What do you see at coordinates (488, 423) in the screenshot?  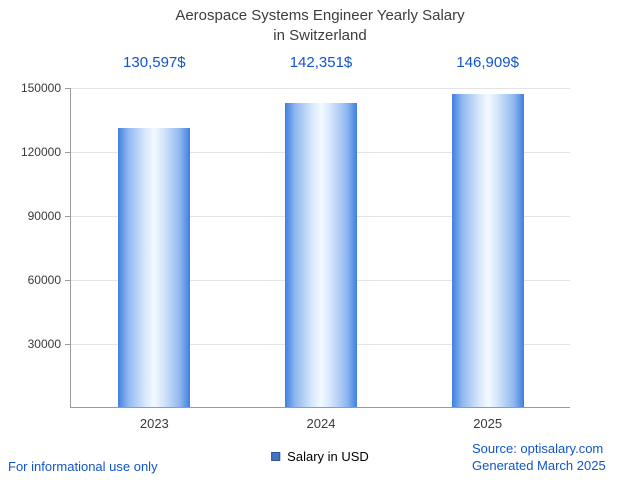 I see `x-axis-label: 2025` at bounding box center [488, 423].